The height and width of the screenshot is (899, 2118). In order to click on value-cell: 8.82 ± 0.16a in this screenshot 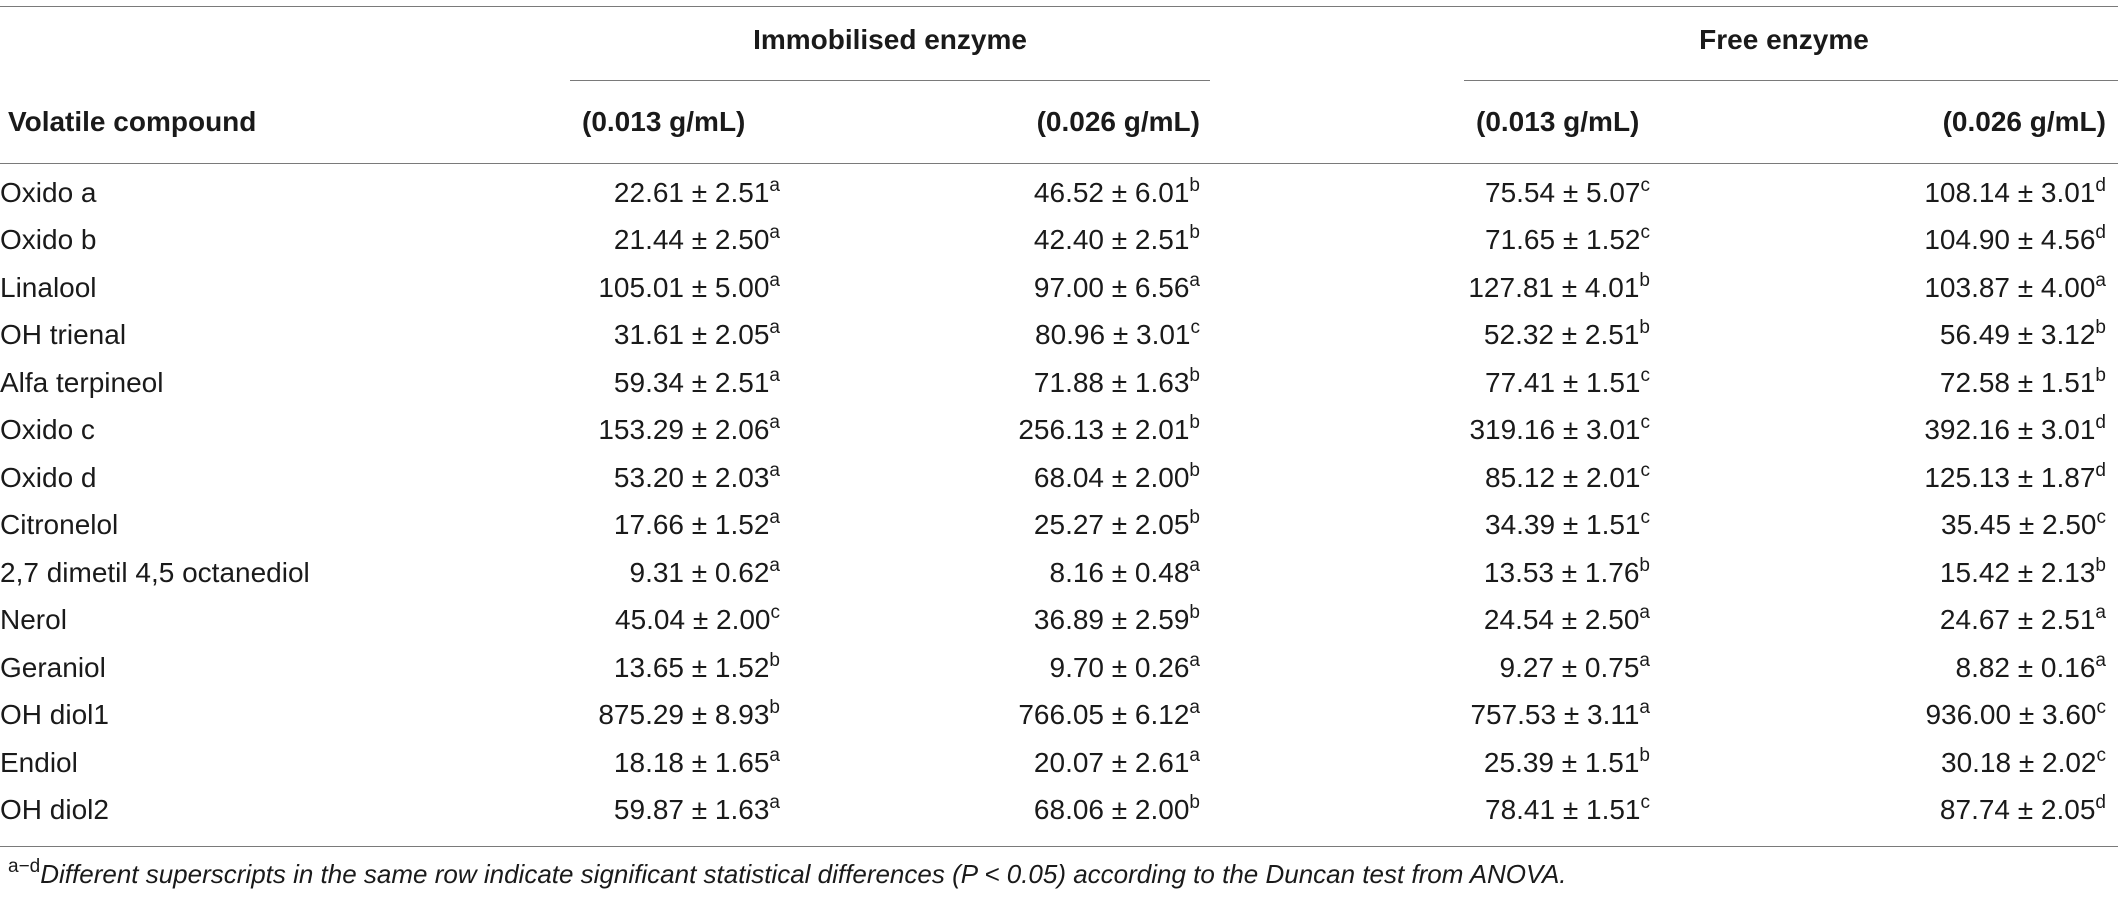, I will do `click(1884, 668)`.